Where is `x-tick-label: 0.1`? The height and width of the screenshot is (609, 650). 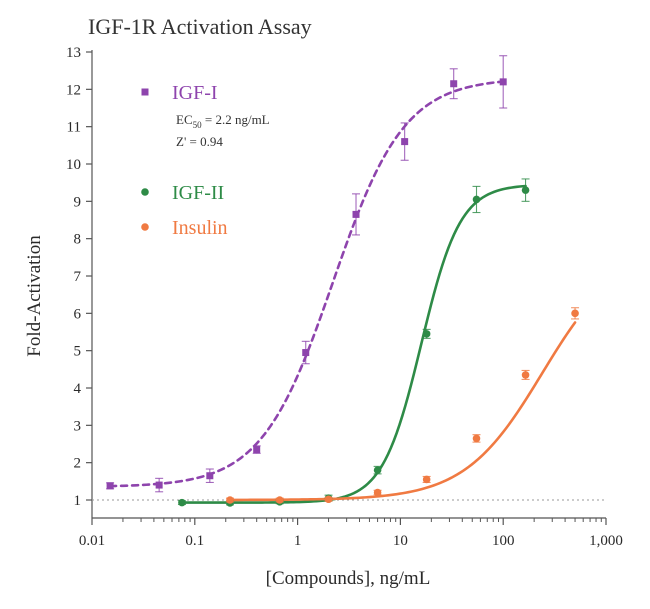
x-tick-label: 0.1 is located at coordinates (194, 541).